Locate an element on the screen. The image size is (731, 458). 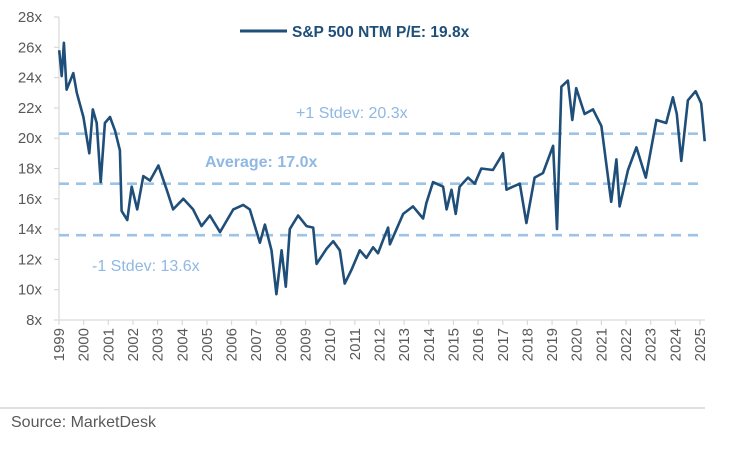
x-tick-label: 2018 is located at coordinates (527, 344).